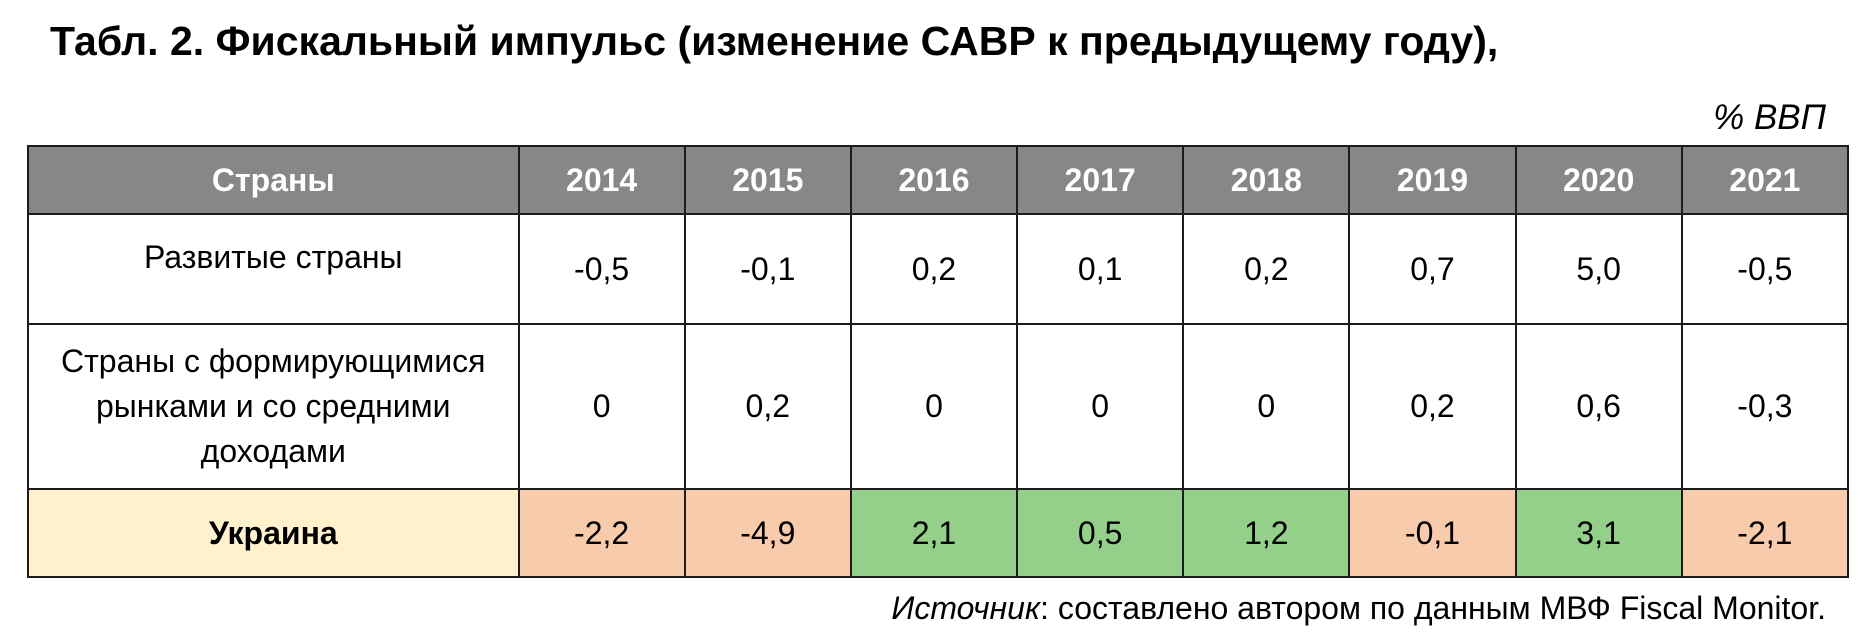 This screenshot has height=644, width=1874. I want to click on country-name: Развитые страны, so click(273, 269).